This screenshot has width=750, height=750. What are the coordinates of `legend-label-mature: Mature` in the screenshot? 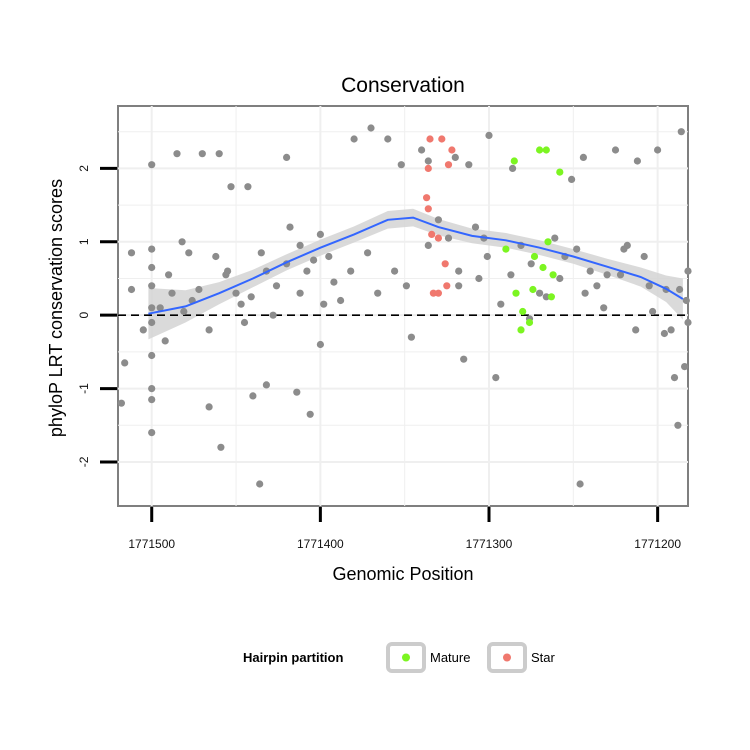 It's located at (450, 657).